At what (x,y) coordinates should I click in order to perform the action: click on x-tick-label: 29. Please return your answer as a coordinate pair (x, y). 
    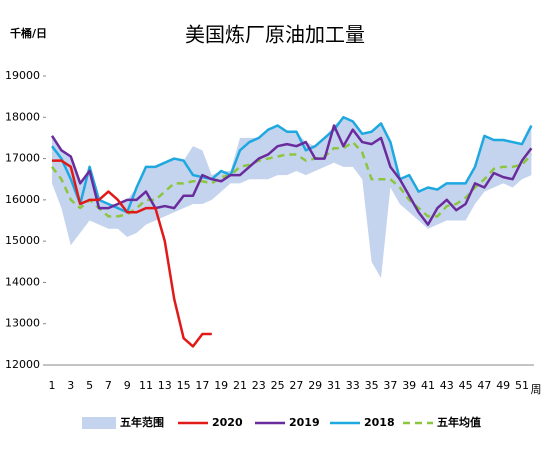
    Looking at the image, I should click on (315, 385).